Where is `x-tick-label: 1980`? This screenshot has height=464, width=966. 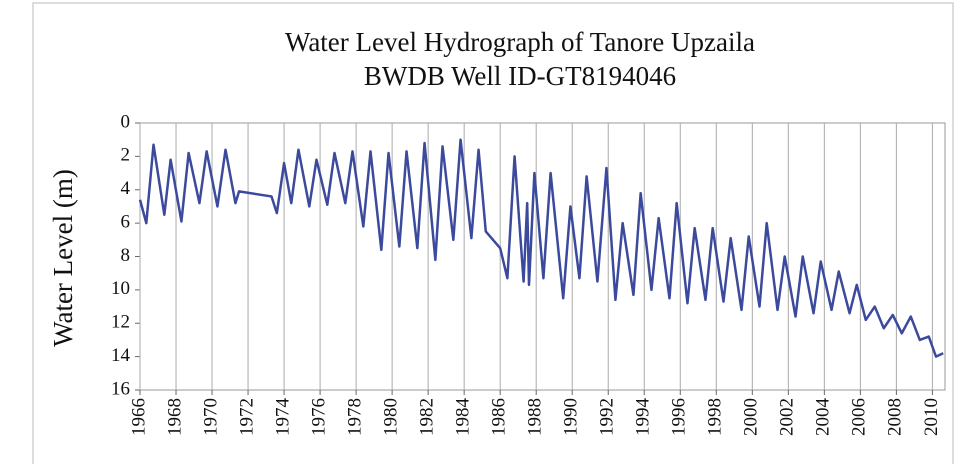 x-tick-label: 1980 is located at coordinates (390, 417).